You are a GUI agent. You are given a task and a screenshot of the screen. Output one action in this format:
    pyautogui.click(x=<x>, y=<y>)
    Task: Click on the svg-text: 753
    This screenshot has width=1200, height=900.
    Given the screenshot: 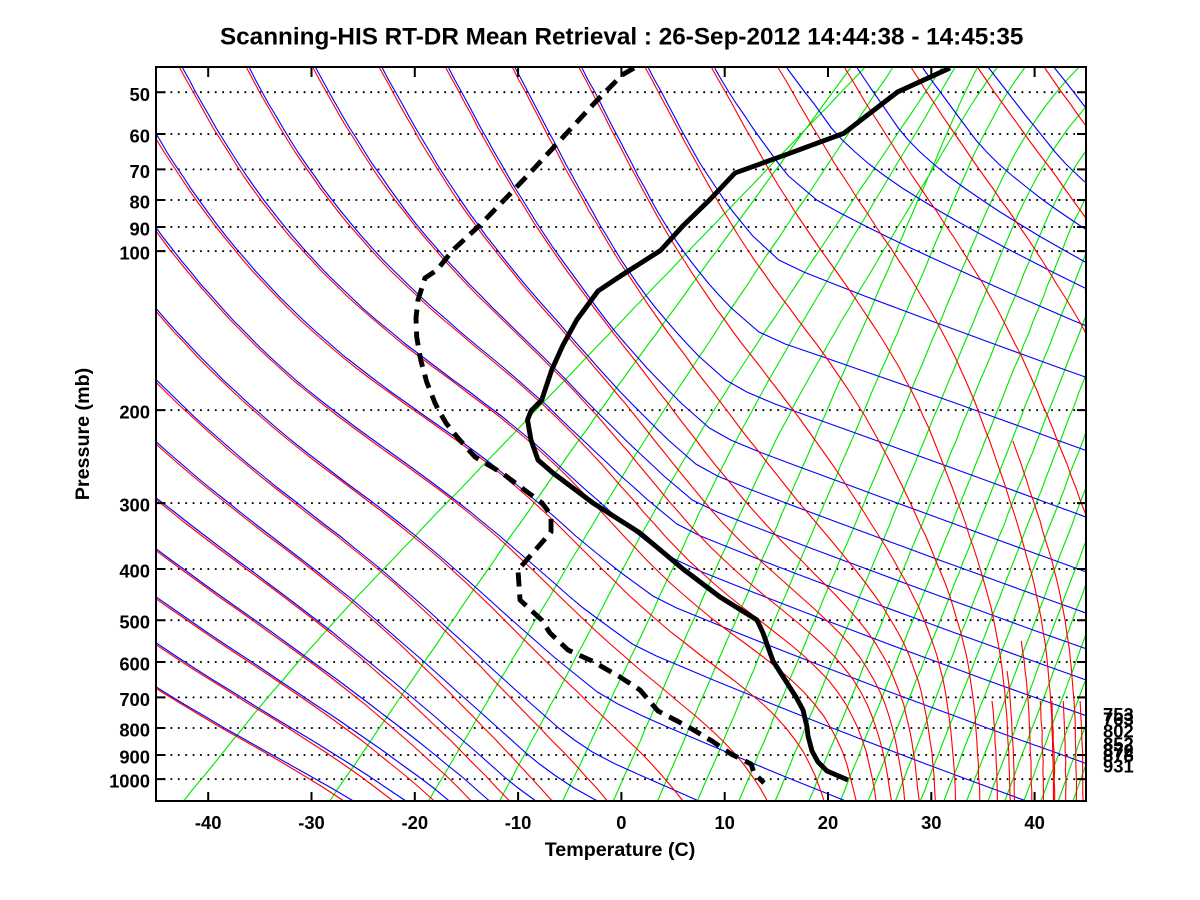 What is the action you would take?
    pyautogui.click(x=1118, y=714)
    